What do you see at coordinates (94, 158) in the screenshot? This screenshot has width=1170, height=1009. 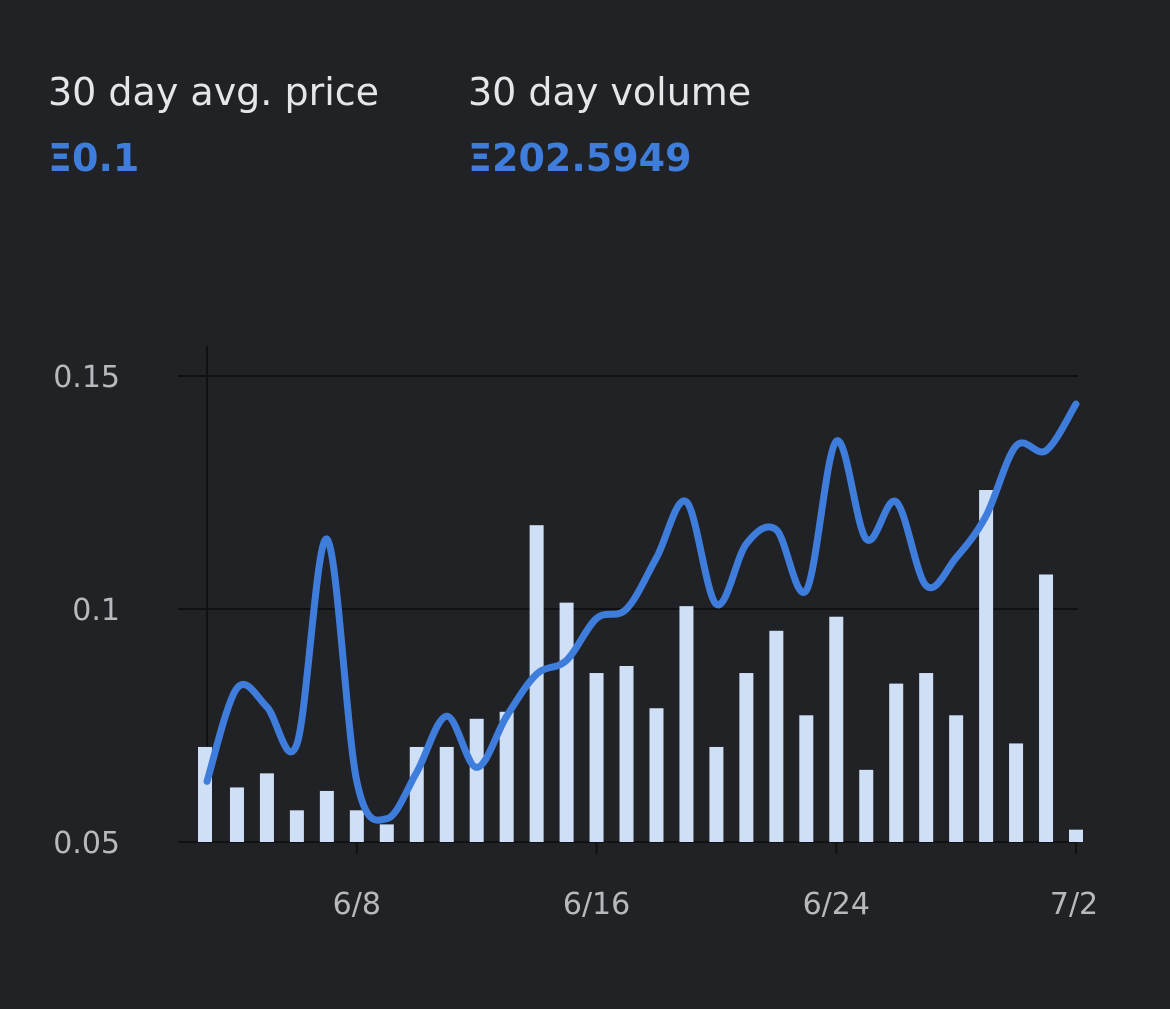 I see `avg-price-value: Ξ0.1` at bounding box center [94, 158].